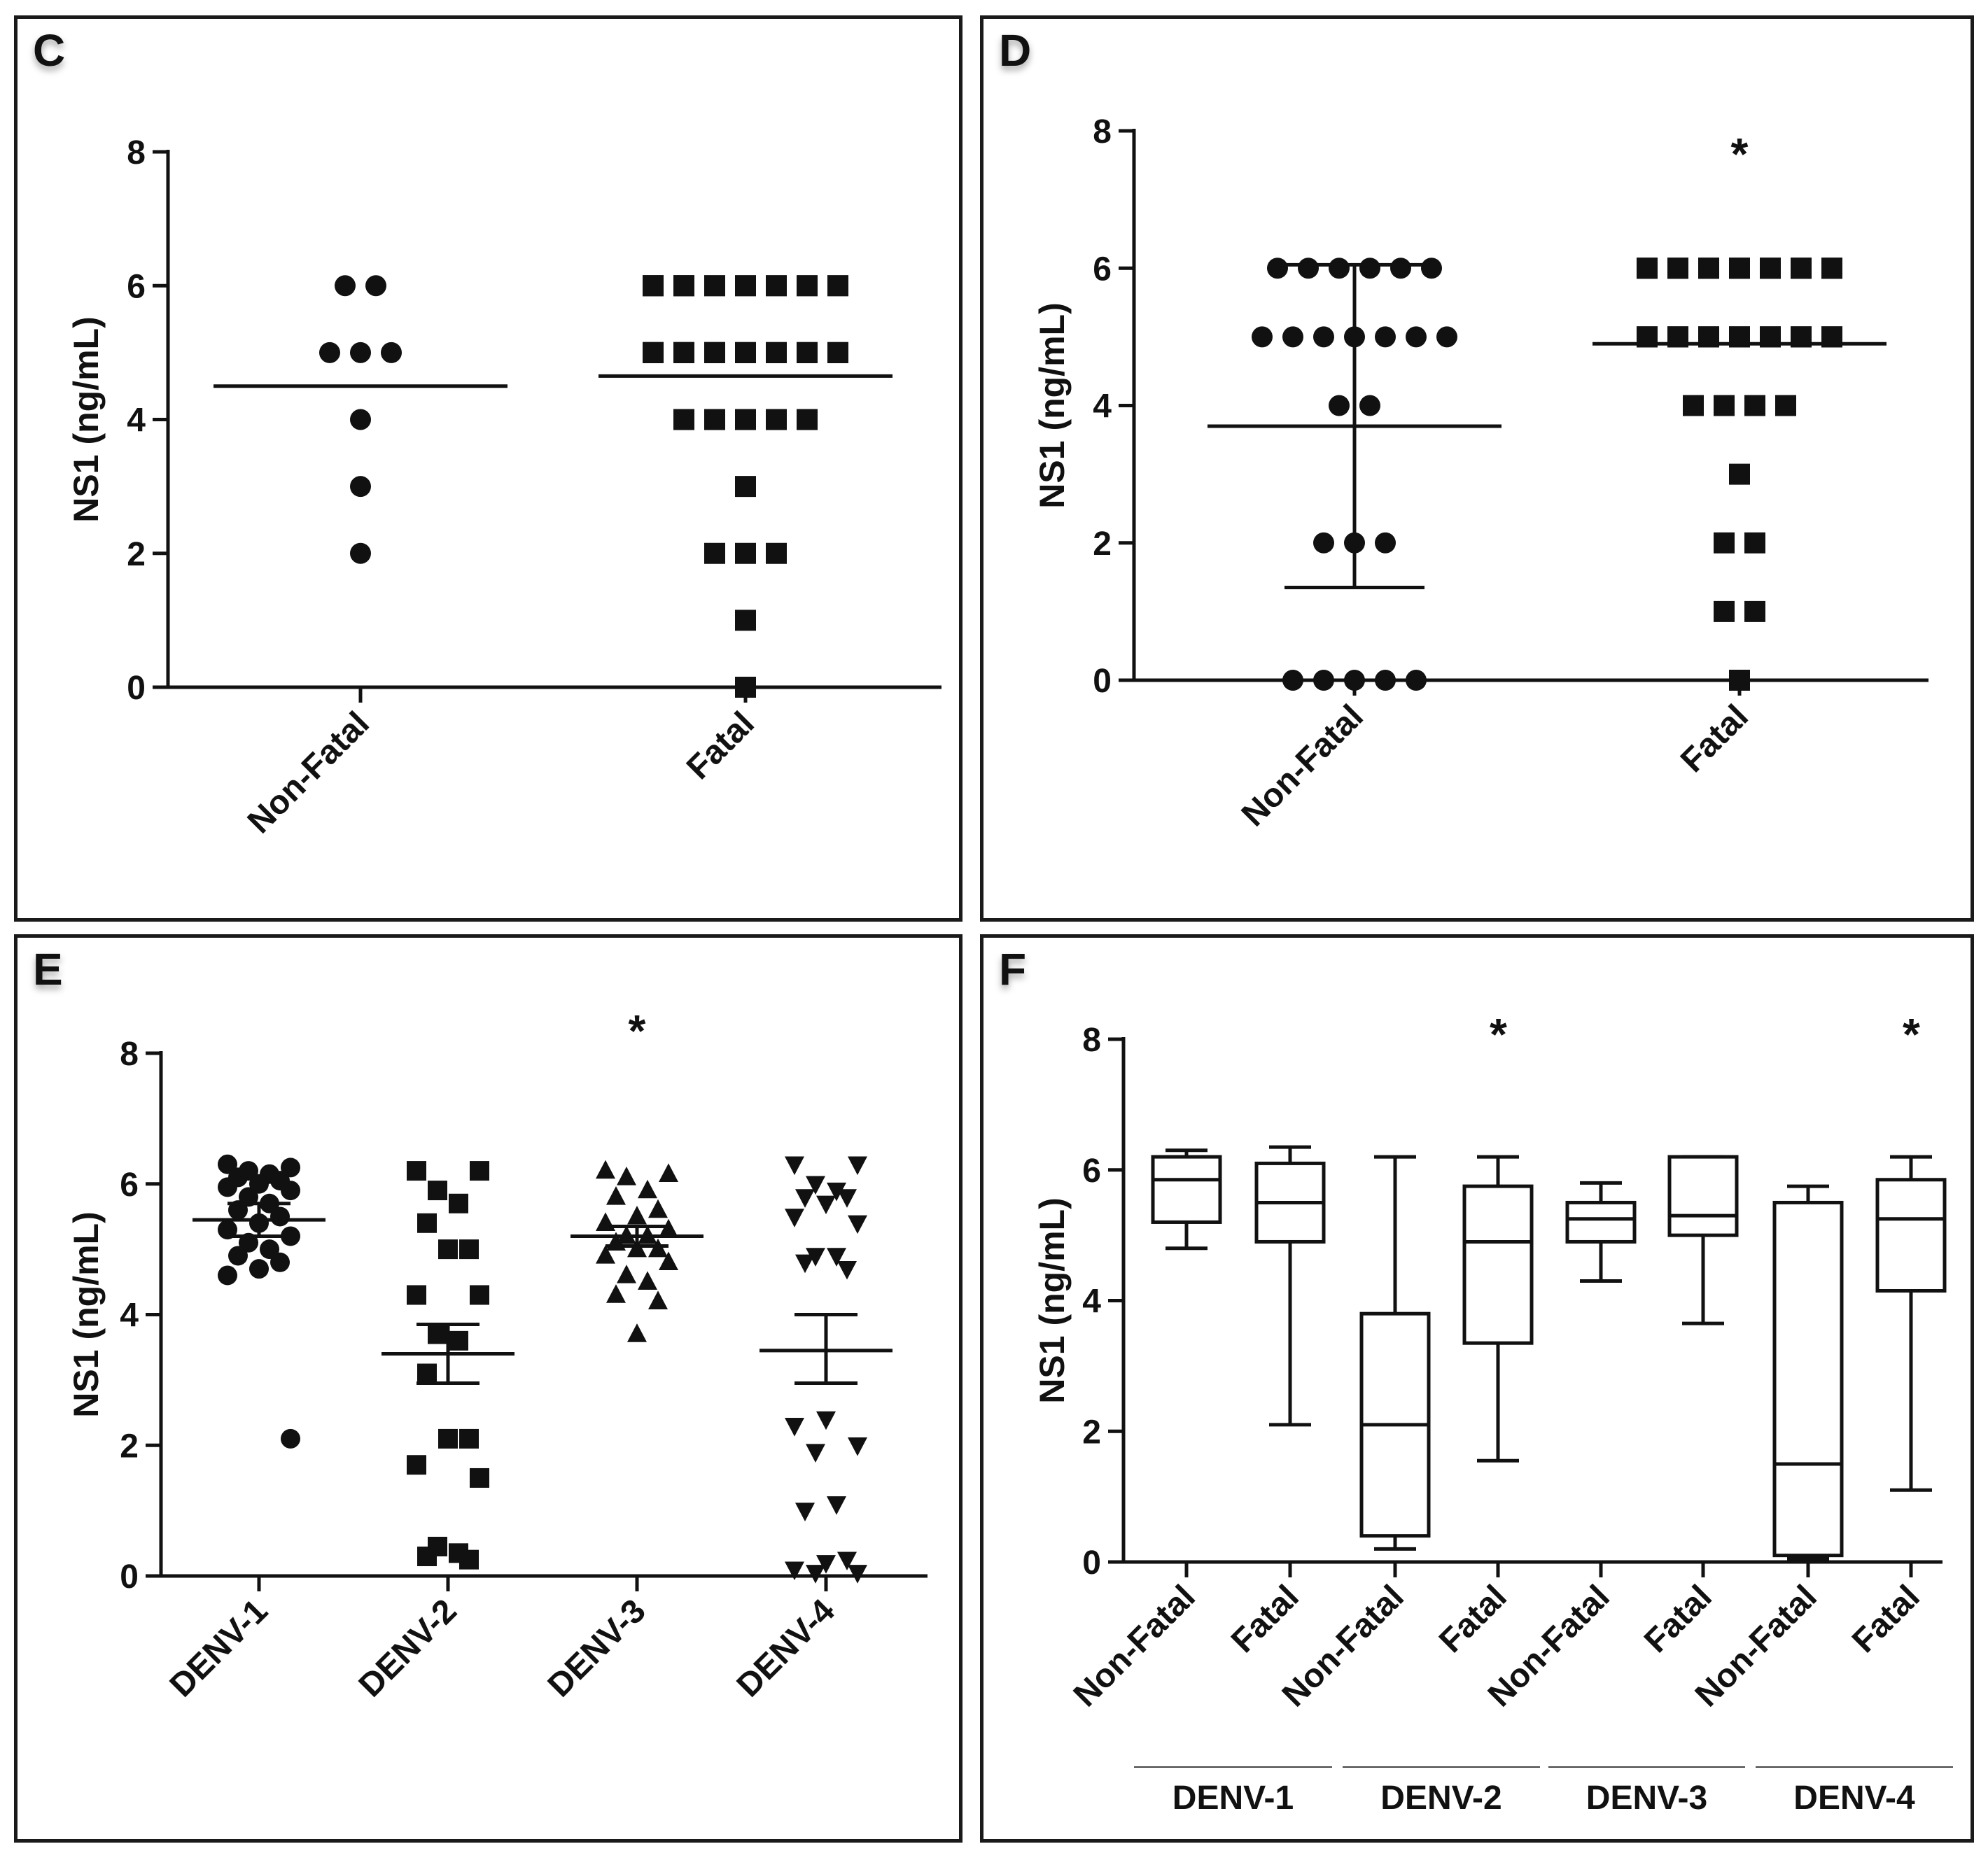 The width and height of the screenshot is (1988, 1858). What do you see at coordinates (1091, 1302) in the screenshot?
I see `y-tick-label: 4` at bounding box center [1091, 1302].